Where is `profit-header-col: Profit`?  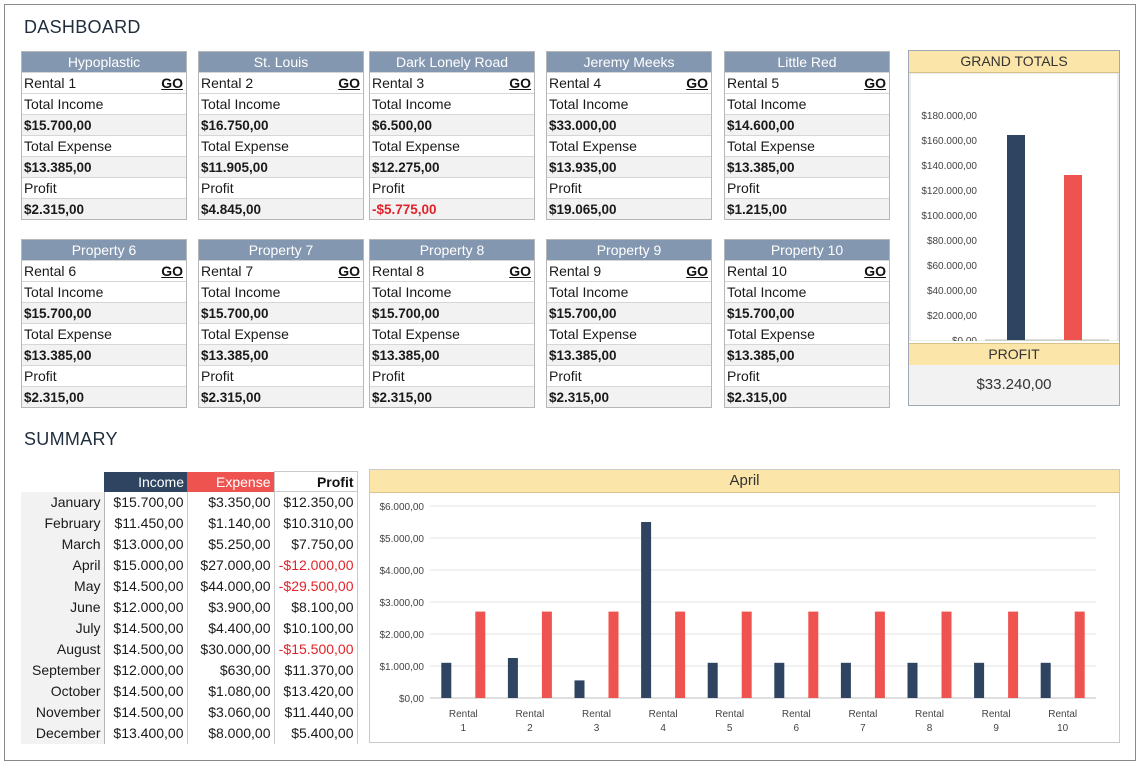 profit-header-col: Profit is located at coordinates (315, 481).